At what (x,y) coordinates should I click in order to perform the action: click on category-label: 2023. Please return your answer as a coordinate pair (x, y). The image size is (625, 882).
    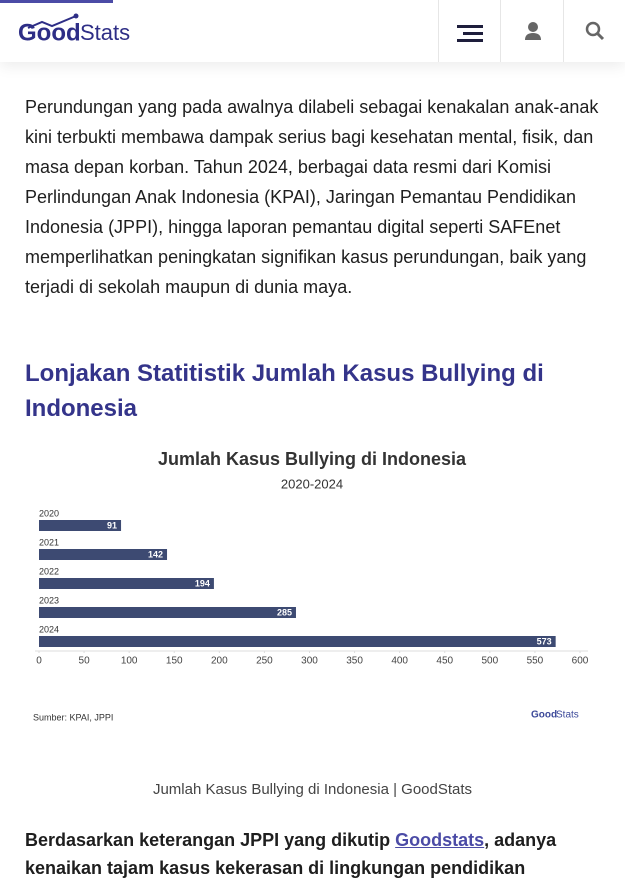
    Looking at the image, I should click on (49, 600).